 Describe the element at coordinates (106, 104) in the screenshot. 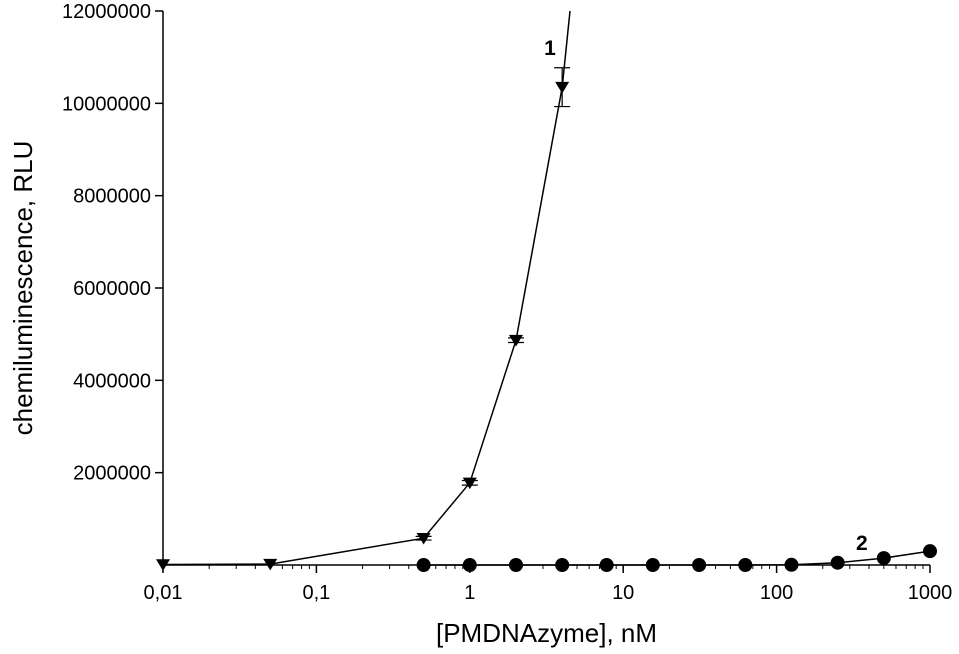

I see `y-tick-label: 10000000` at that location.